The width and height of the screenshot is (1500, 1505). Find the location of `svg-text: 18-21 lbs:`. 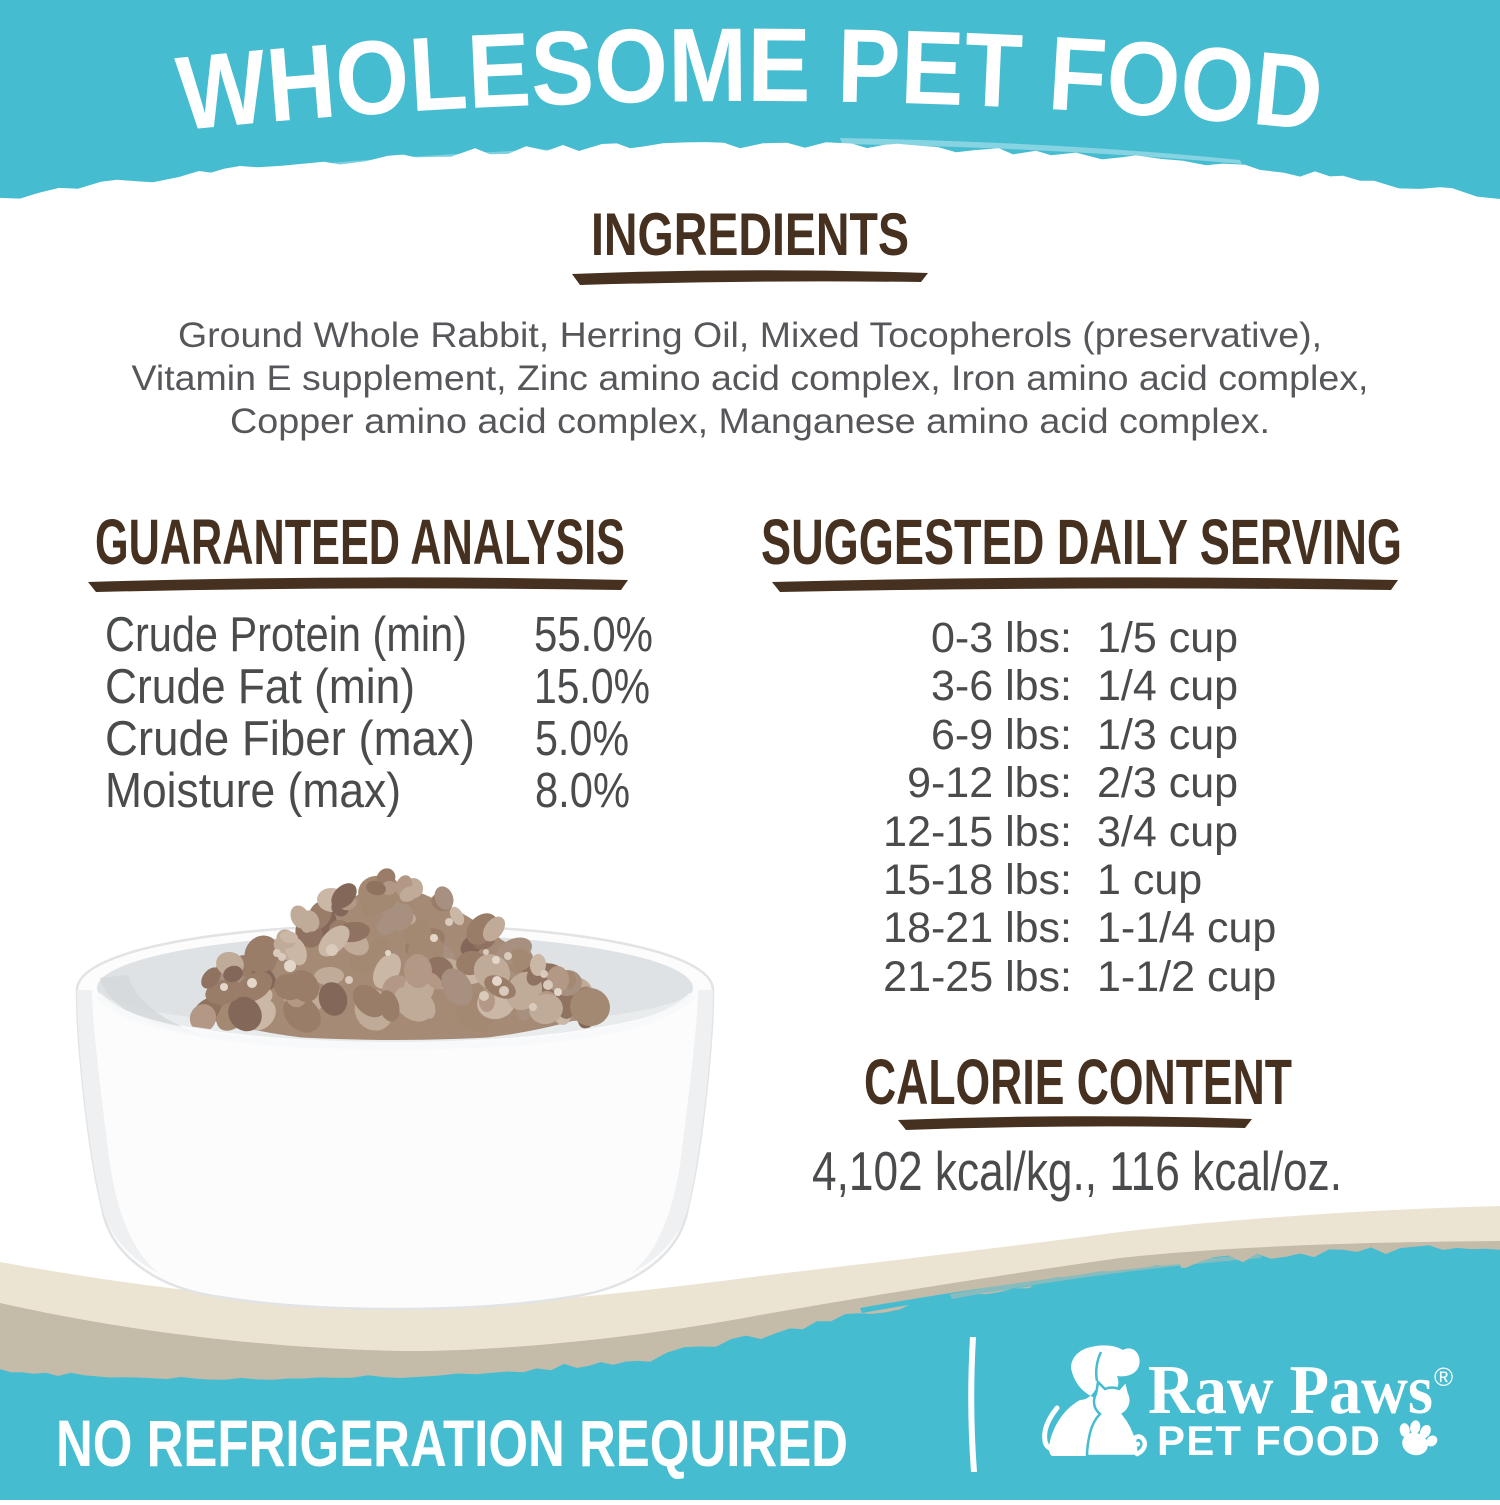

svg-text: 18-21 lbs: is located at coordinates (977, 928).